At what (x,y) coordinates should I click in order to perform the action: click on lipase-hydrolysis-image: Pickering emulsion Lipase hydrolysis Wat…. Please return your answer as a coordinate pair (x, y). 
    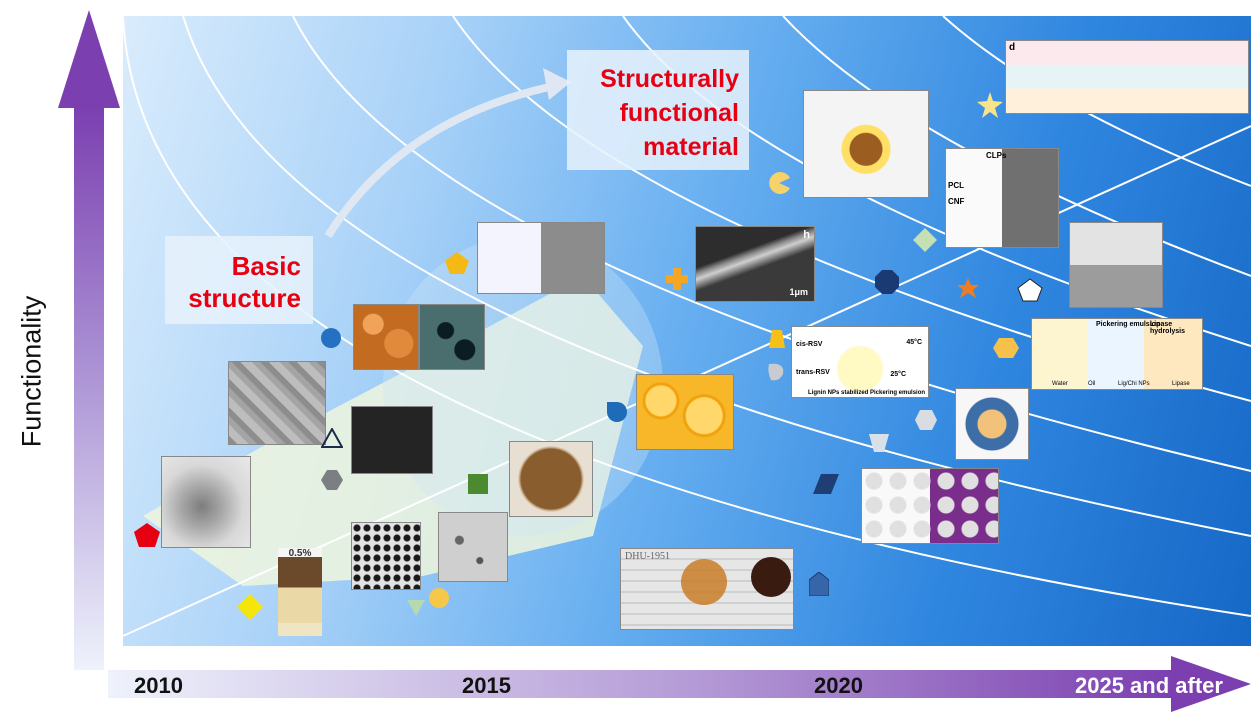
    Looking at the image, I should click on (1117, 354).